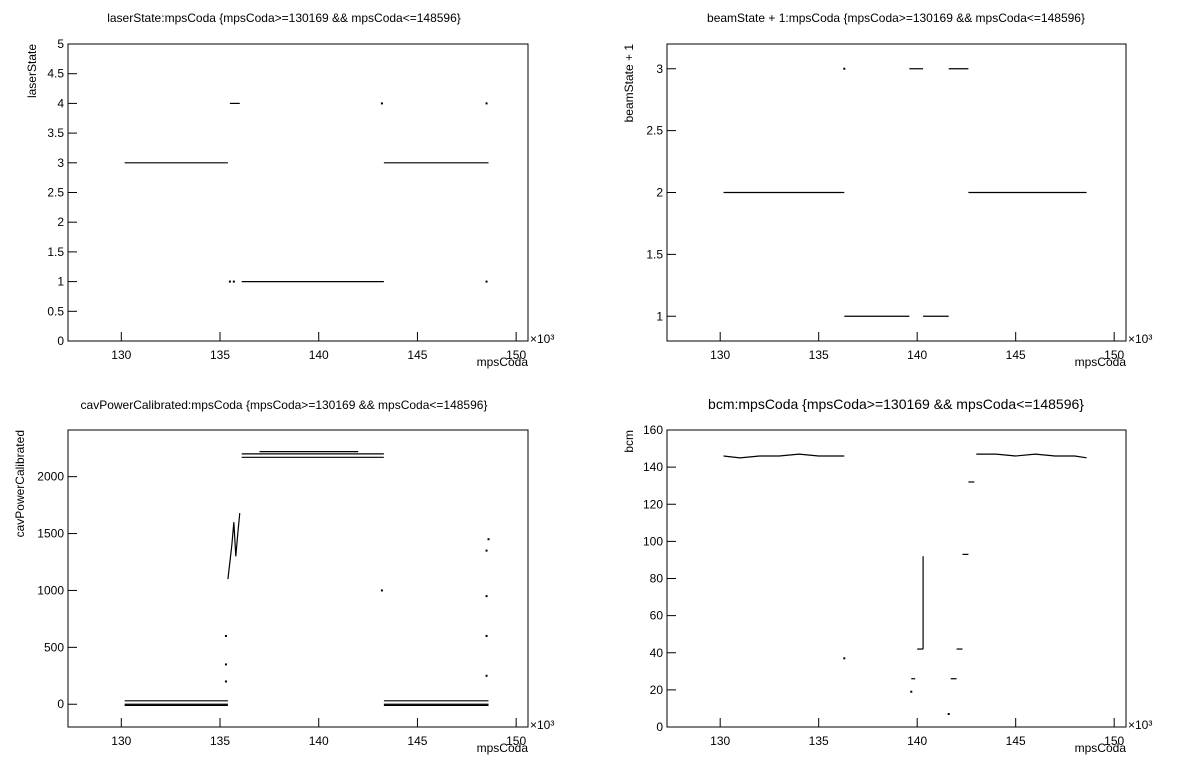  What do you see at coordinates (55, 74) in the screenshot?
I see `y-tick-label: 4.5` at bounding box center [55, 74].